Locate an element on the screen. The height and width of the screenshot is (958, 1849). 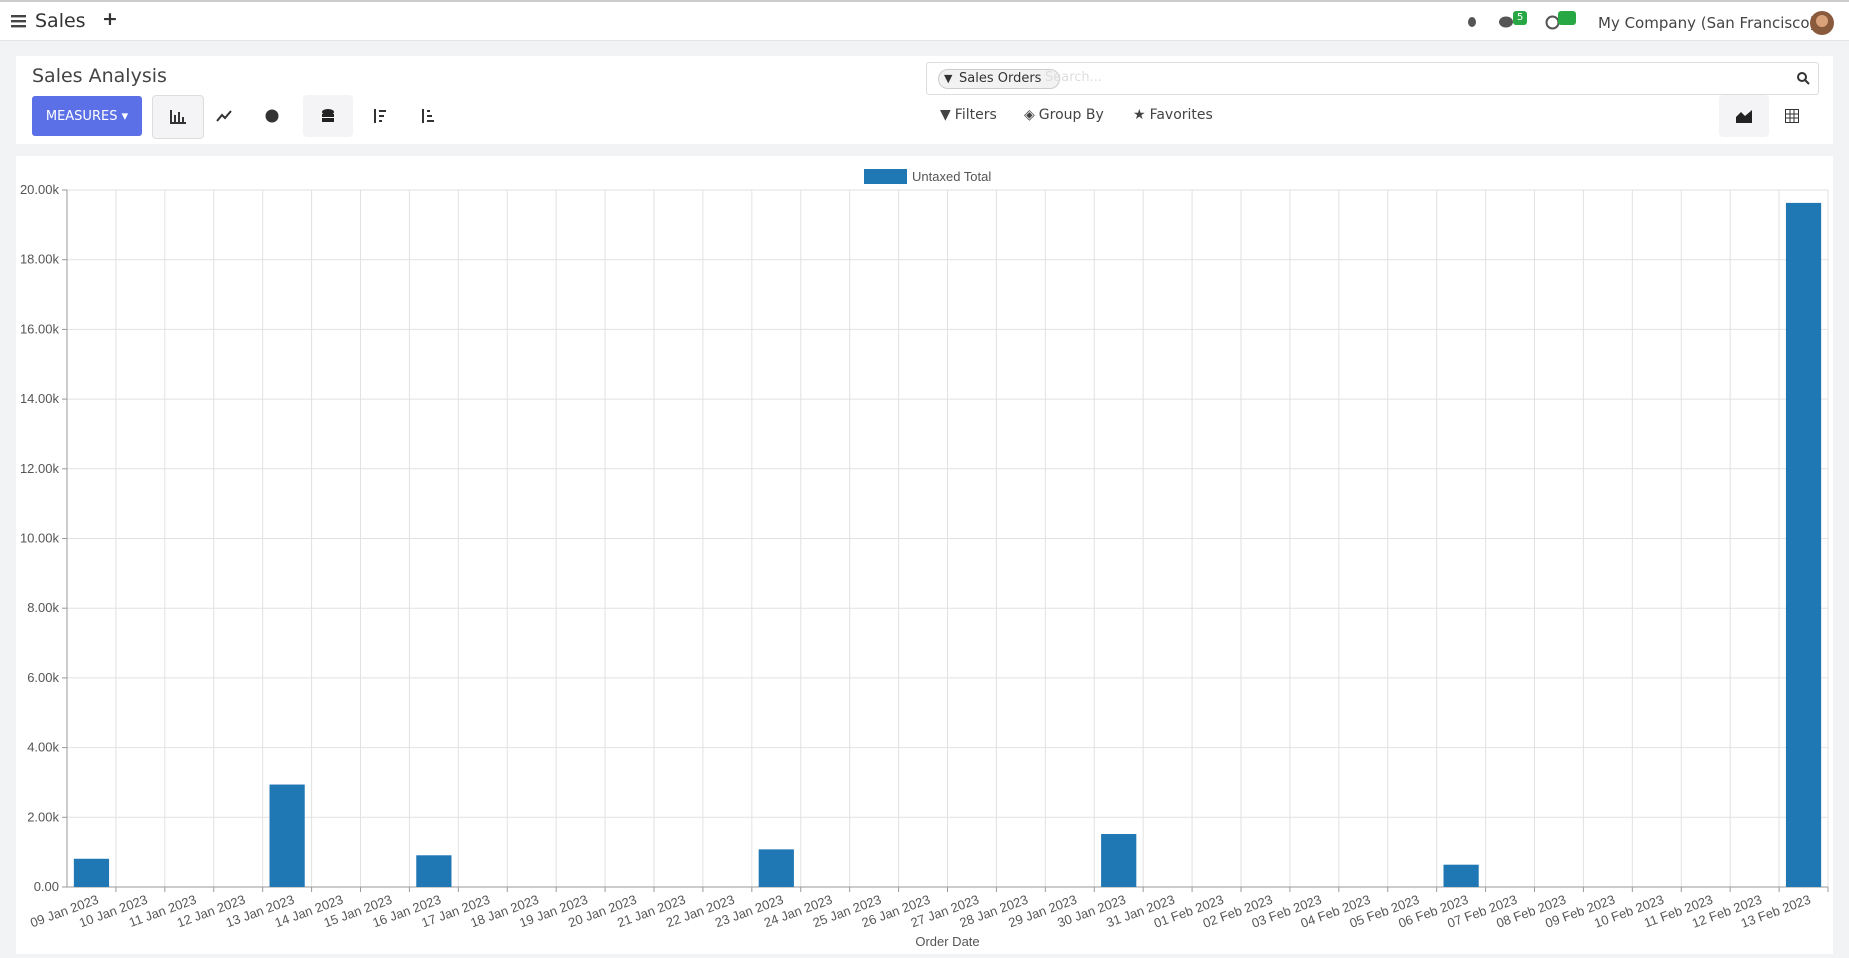
sort-desc-button is located at coordinates (379, 116).